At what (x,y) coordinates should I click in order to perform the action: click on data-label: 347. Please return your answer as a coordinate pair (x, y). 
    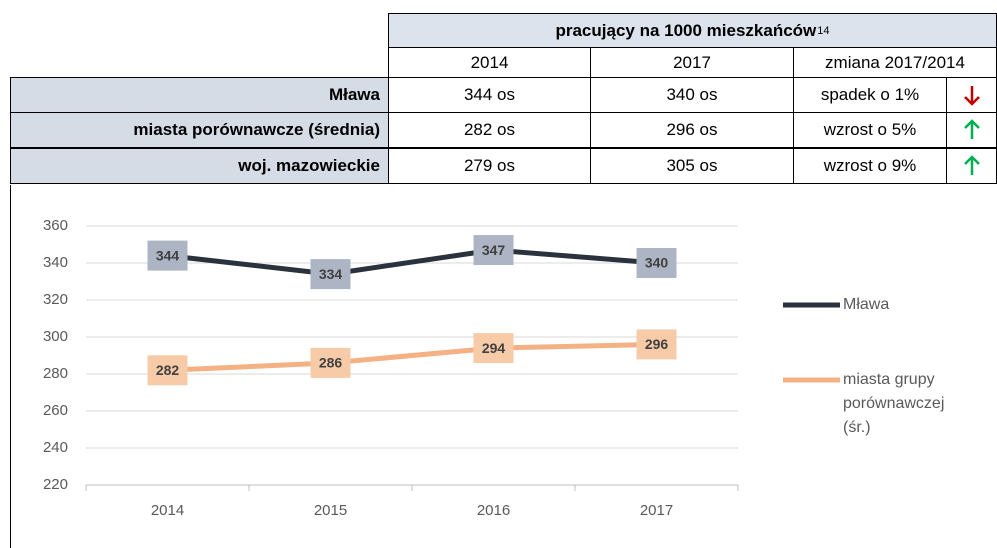
    Looking at the image, I should click on (494, 250).